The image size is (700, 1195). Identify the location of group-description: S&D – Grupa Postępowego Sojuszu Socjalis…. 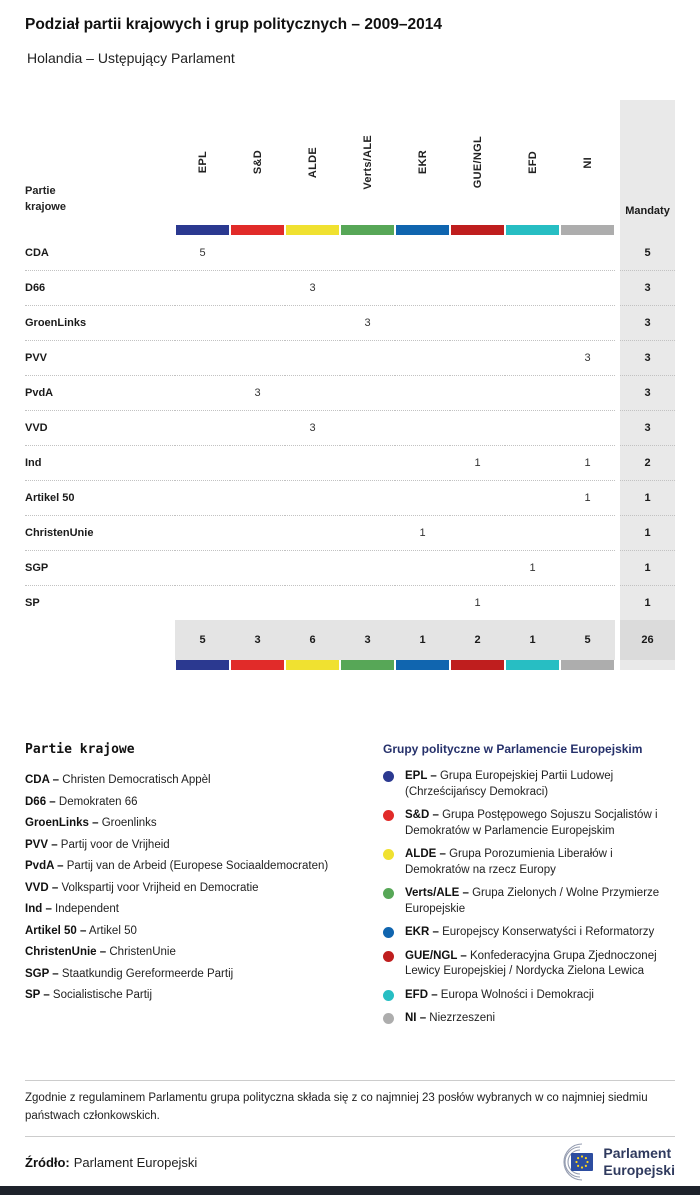
(540, 823).